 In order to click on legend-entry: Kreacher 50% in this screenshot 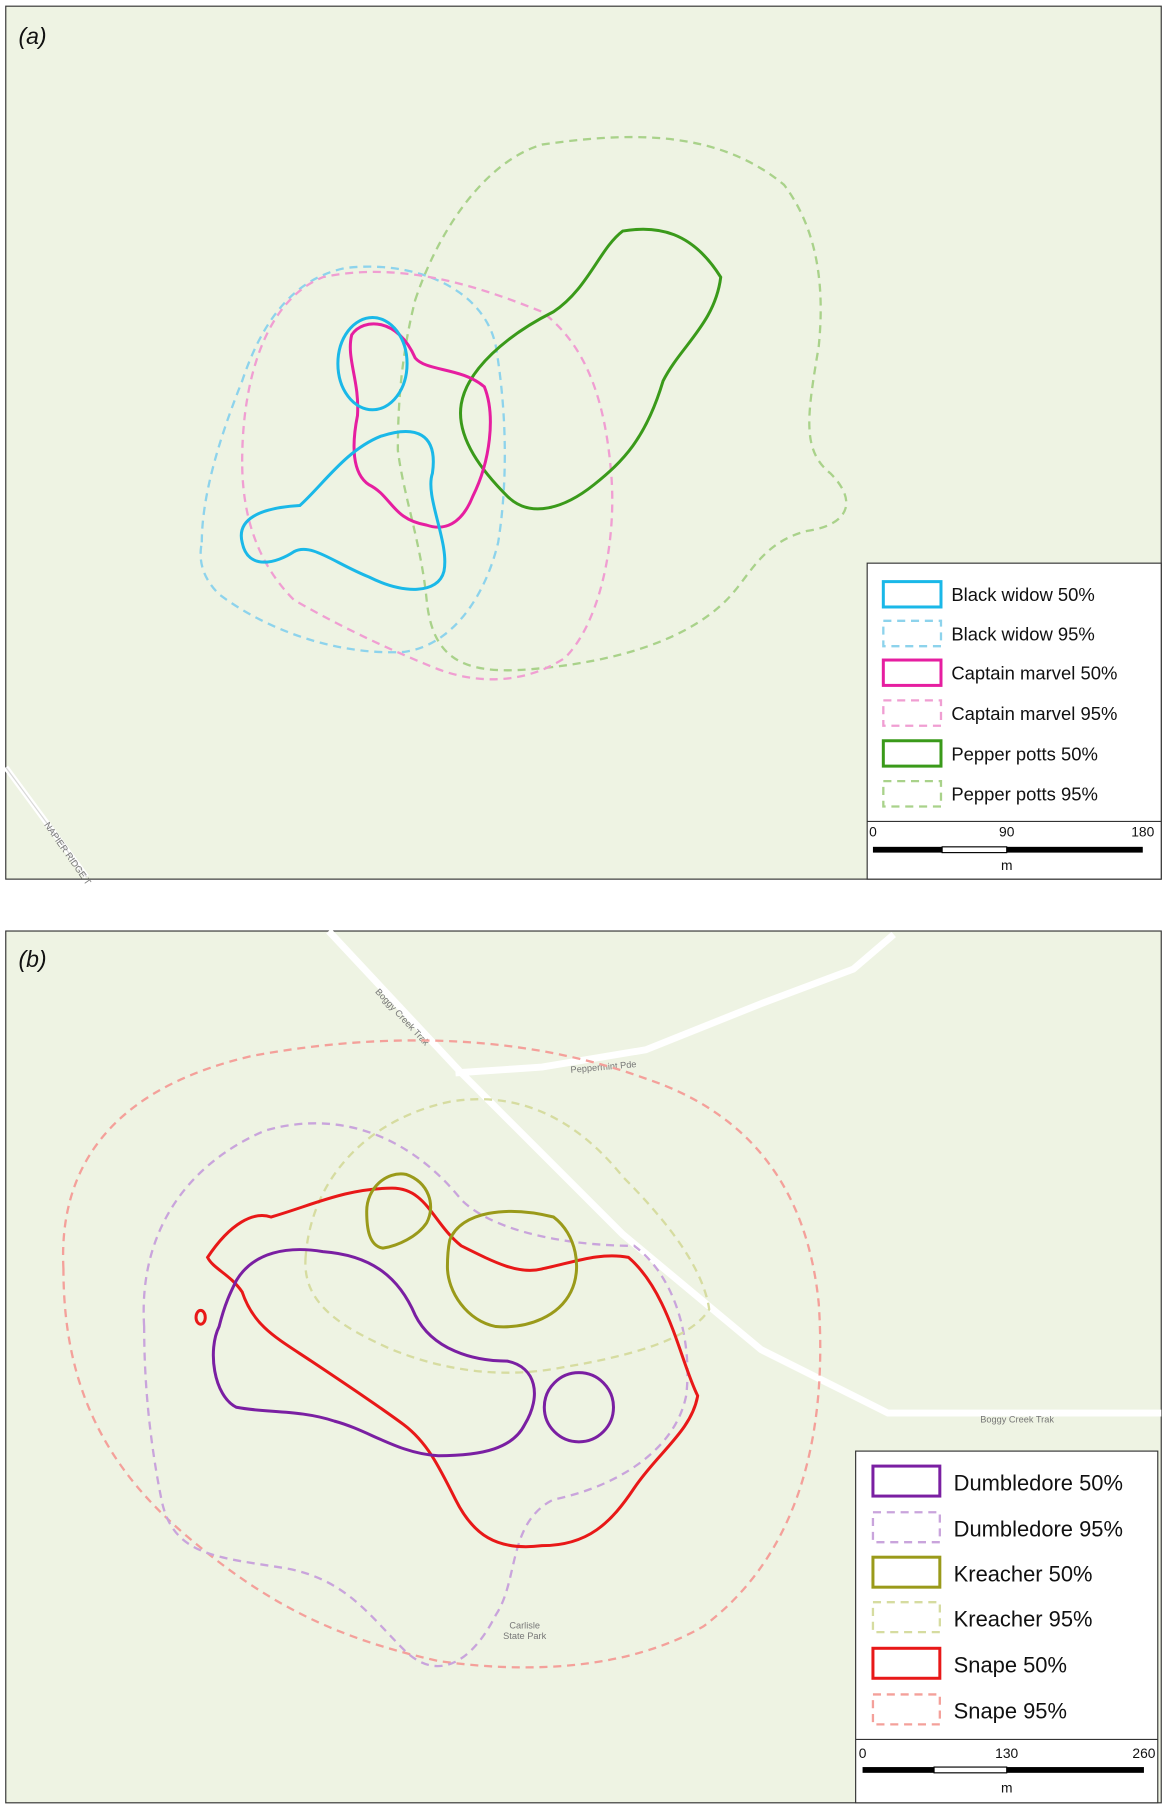, I will do `click(1023, 1573)`.